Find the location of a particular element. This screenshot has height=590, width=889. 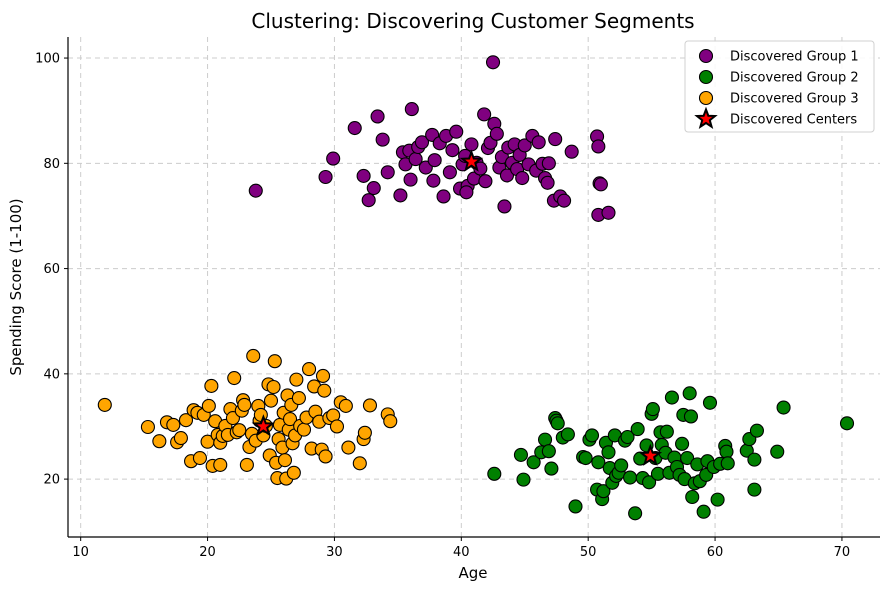

y-tick-label: 40 is located at coordinates (51, 374).